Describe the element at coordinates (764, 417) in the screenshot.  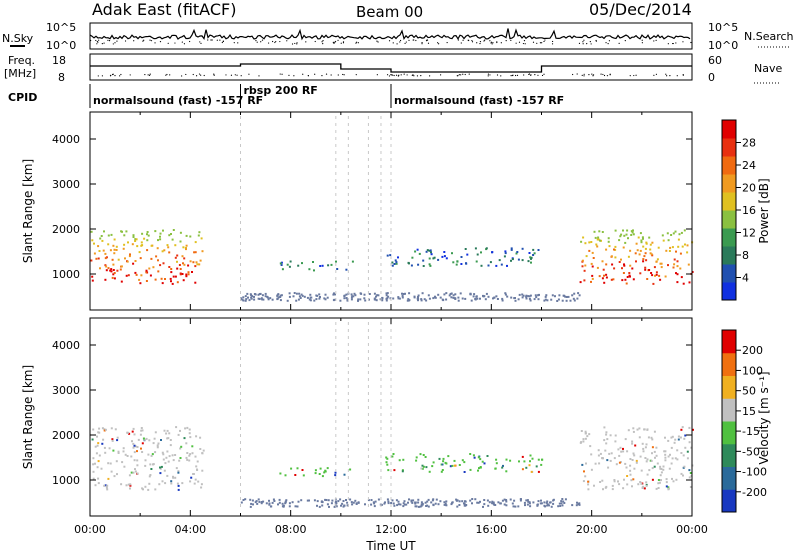
I see `velocity-colorbar-label: Velocity [m s⁻¹]` at that location.